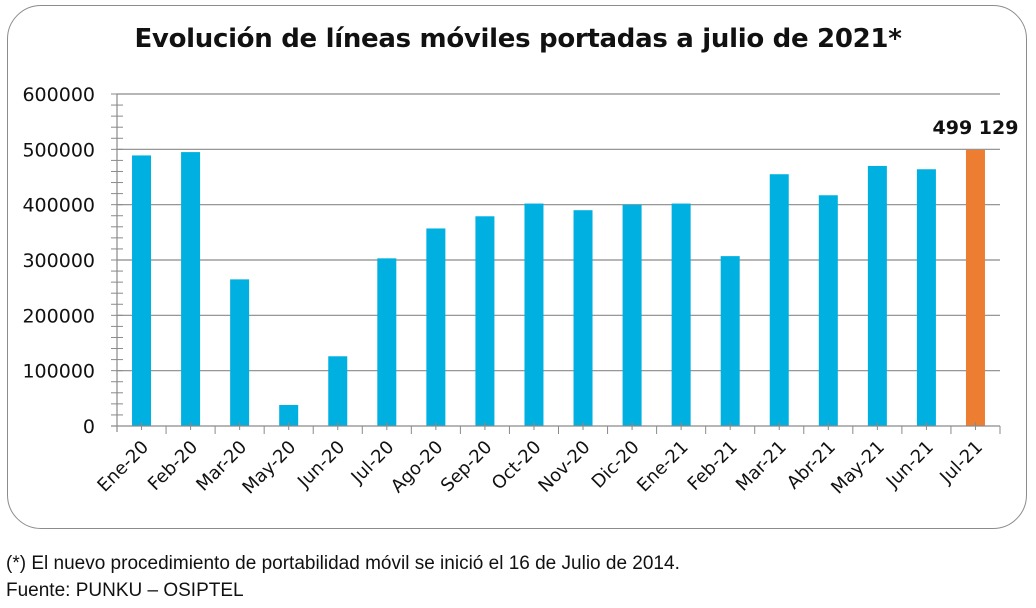  Describe the element at coordinates (58, 150) in the screenshot. I see `y-tick-label: 500000` at that location.